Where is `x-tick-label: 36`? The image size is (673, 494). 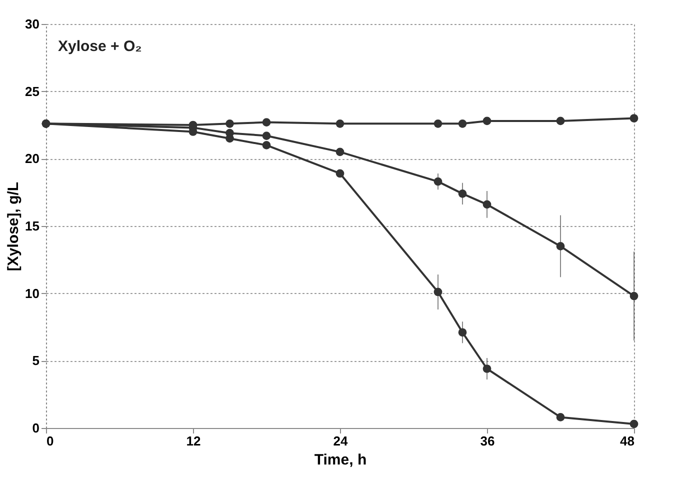
x-tick-label: 36 is located at coordinates (487, 441).